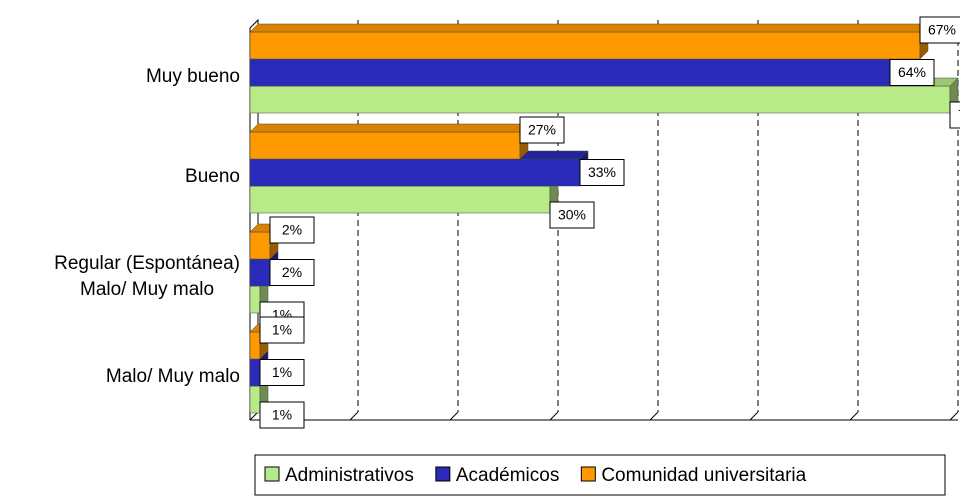 The width and height of the screenshot is (960, 503). I want to click on value-label: 30%, so click(572, 215).